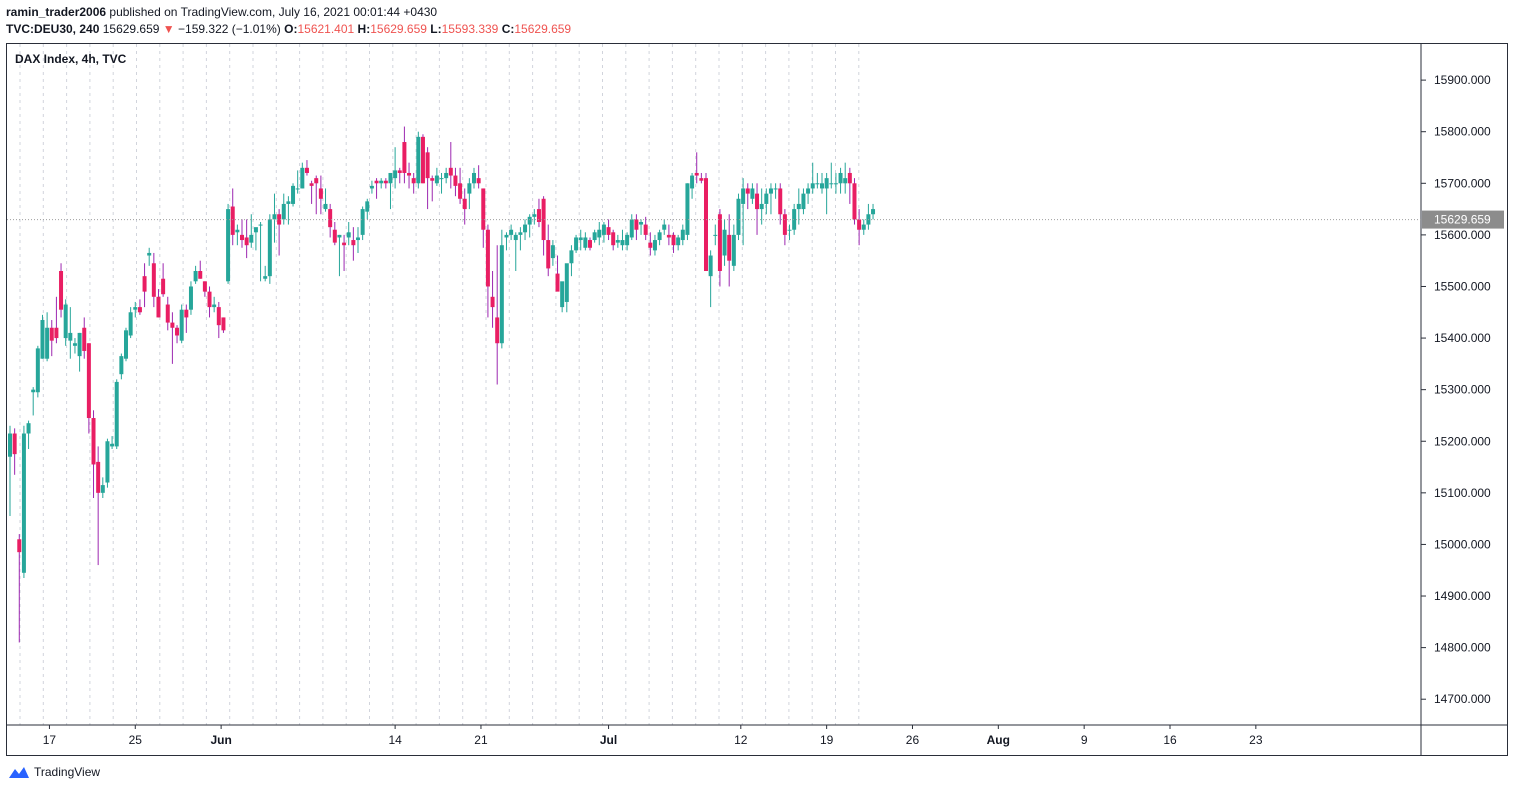 The height and width of the screenshot is (793, 1515). What do you see at coordinates (1084, 740) in the screenshot?
I see `x-tick-label: 9` at bounding box center [1084, 740].